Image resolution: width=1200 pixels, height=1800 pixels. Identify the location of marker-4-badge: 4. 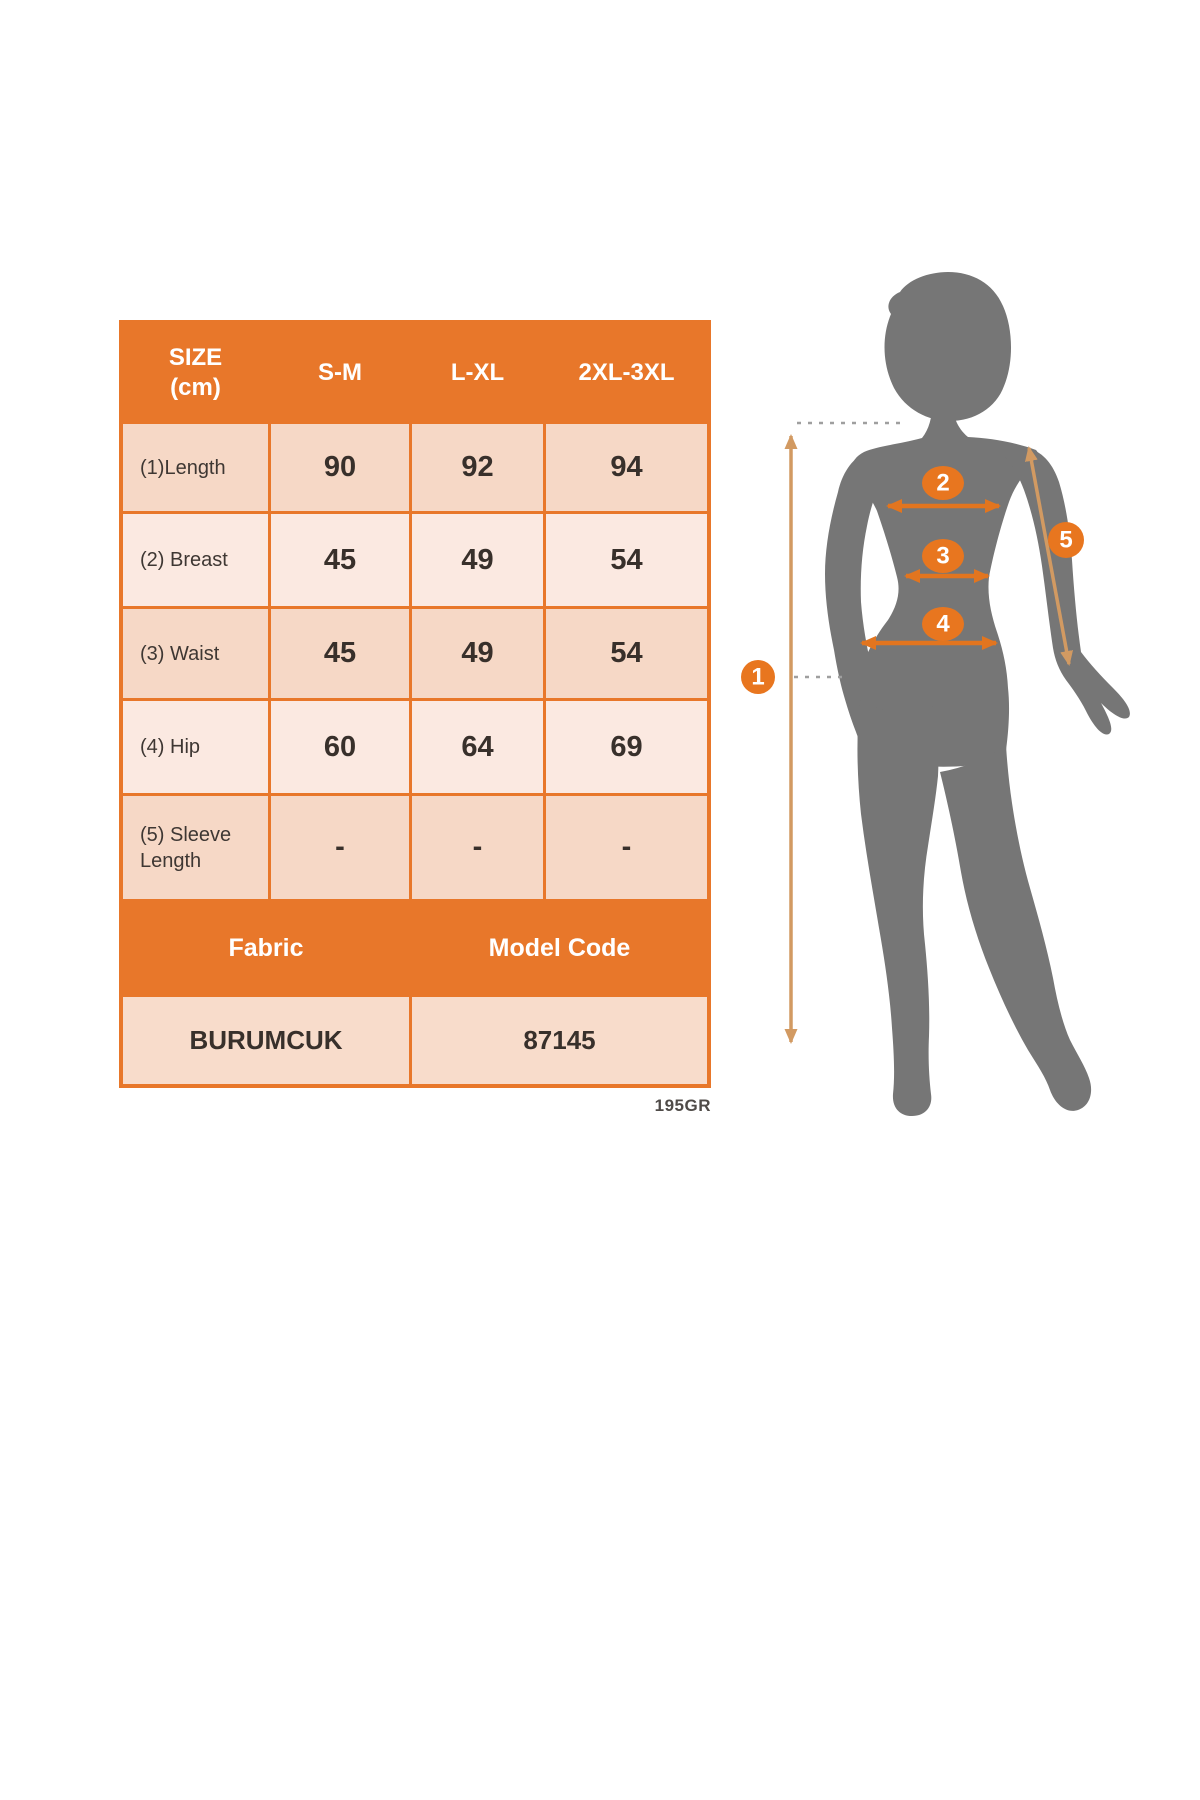
(943, 624).